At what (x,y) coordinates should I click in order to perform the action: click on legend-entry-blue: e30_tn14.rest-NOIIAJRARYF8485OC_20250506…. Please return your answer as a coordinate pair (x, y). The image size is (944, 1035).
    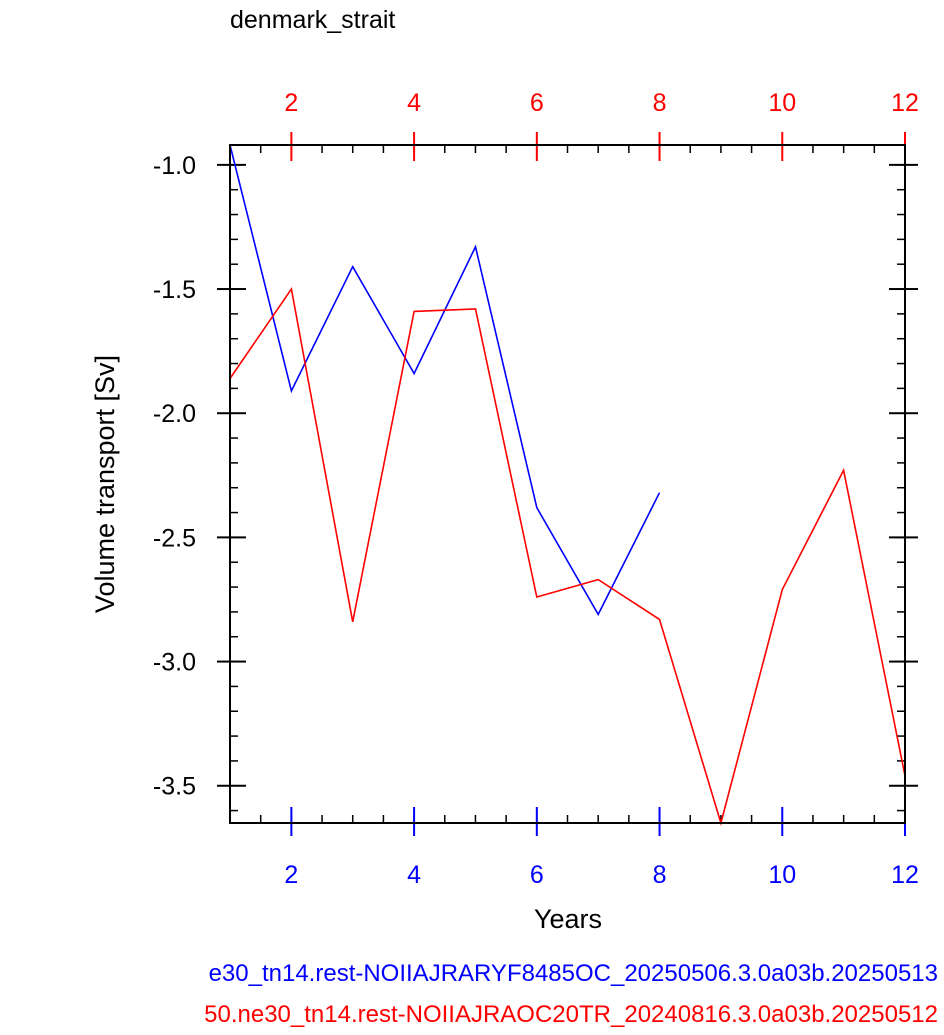
    Looking at the image, I should click on (573, 973).